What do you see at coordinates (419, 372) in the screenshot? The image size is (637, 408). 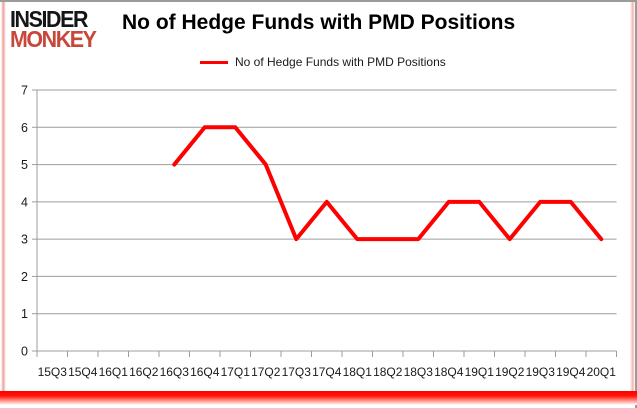 I see `x-axis-label: 18Q3` at bounding box center [419, 372].